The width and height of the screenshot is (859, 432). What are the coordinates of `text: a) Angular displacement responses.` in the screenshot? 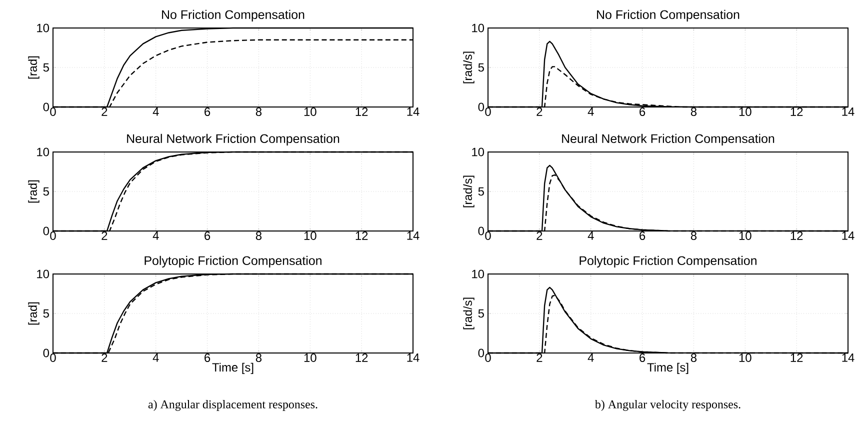 It's located at (233, 405).